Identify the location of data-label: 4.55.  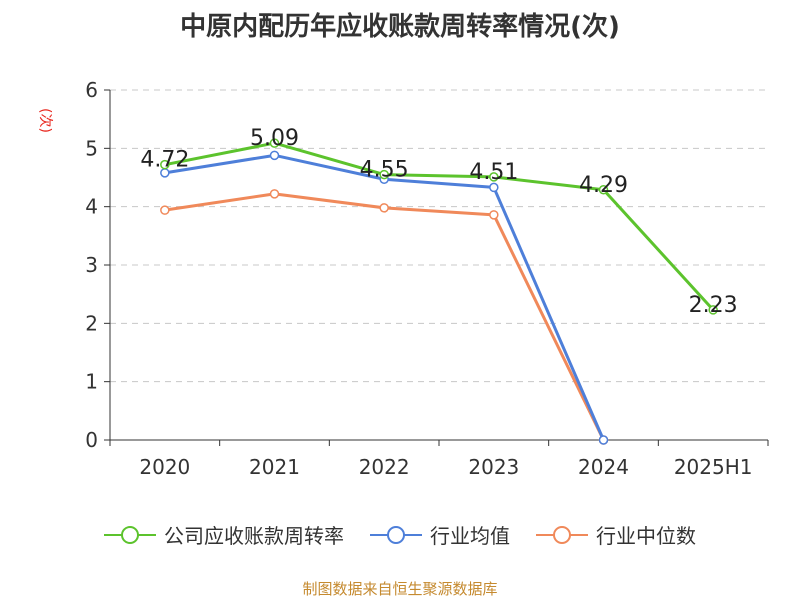
(384, 170).